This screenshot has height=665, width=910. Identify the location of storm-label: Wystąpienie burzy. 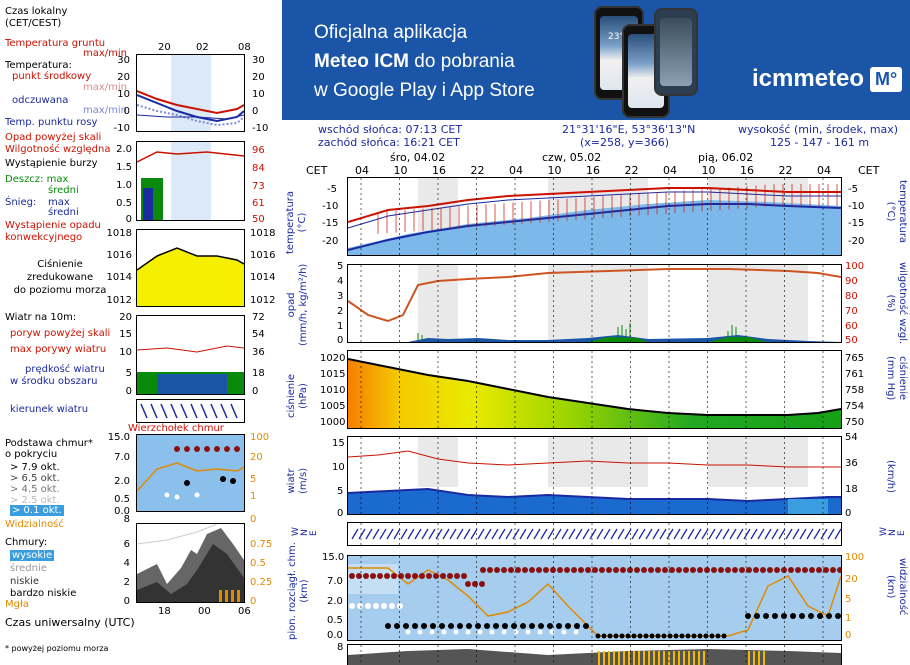
(51, 163).